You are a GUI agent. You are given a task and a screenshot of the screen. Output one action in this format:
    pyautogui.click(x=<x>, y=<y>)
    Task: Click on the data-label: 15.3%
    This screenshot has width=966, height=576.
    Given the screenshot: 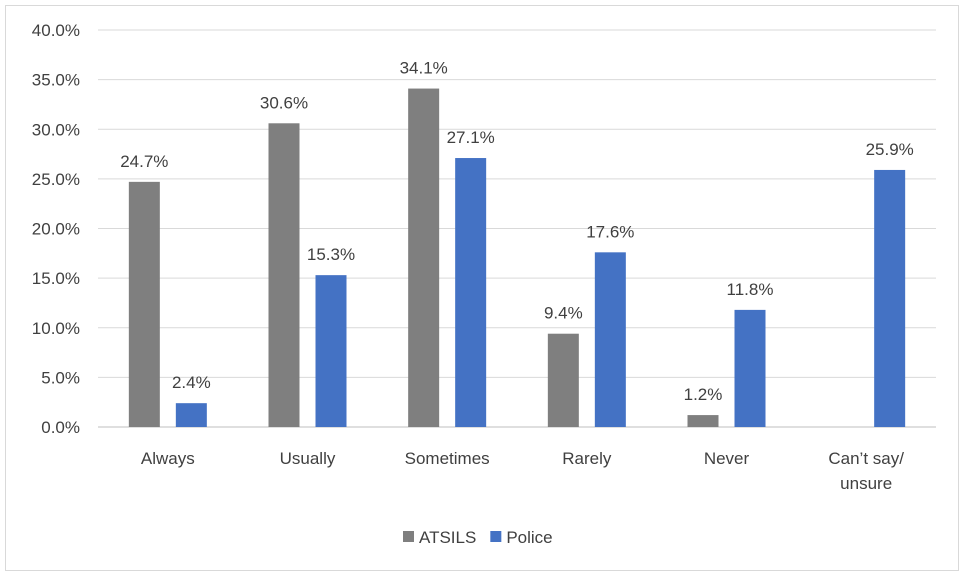 What is the action you would take?
    pyautogui.click(x=331, y=254)
    